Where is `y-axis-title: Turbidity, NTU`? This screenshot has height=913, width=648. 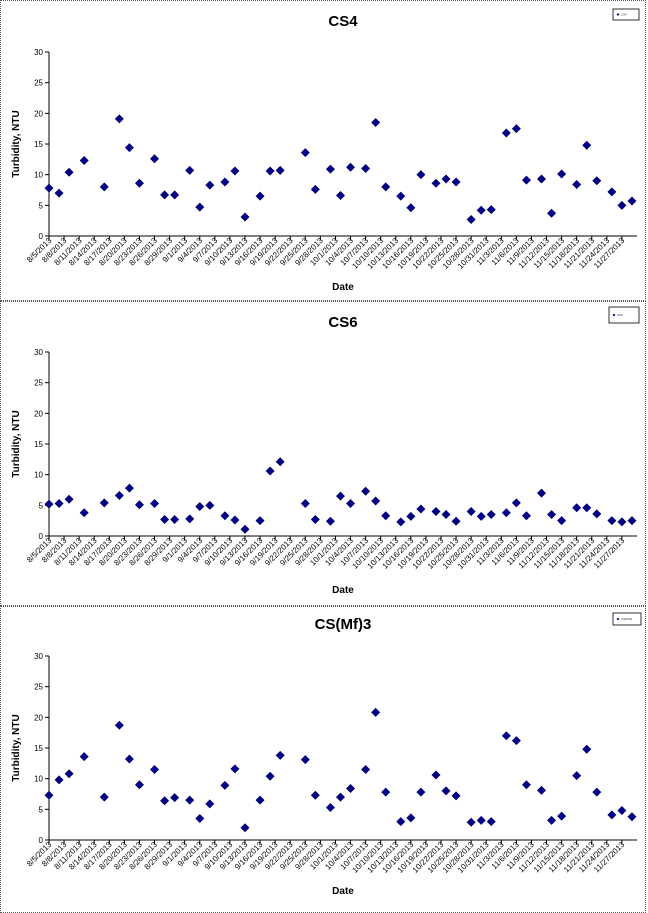
y-axis-title: Turbidity, NTU is located at coordinates (16, 747).